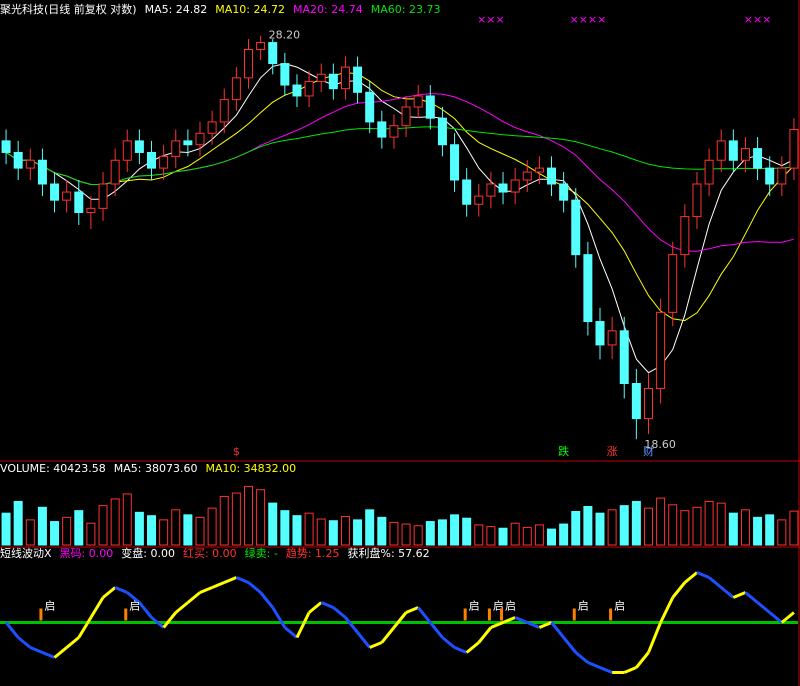 This screenshot has width=800, height=686. Describe the element at coordinates (563, 451) in the screenshot. I see `annotation: 跌` at that location.